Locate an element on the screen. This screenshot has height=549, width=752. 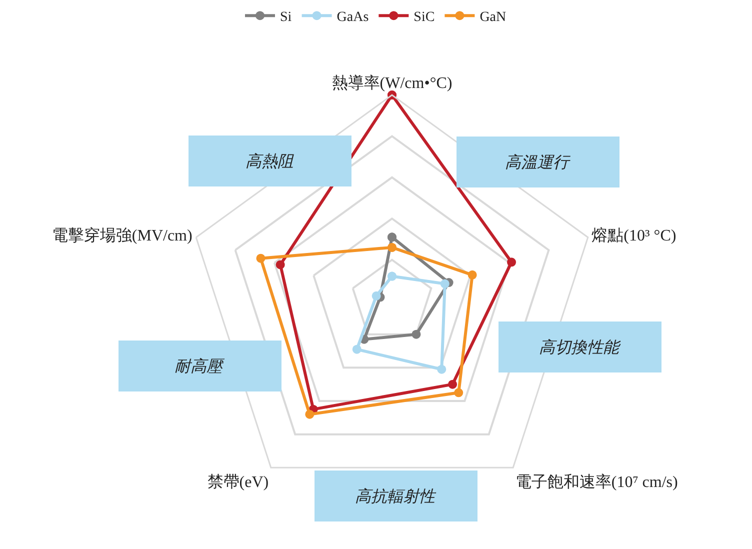
text: 高切換性能 is located at coordinates (580, 347).